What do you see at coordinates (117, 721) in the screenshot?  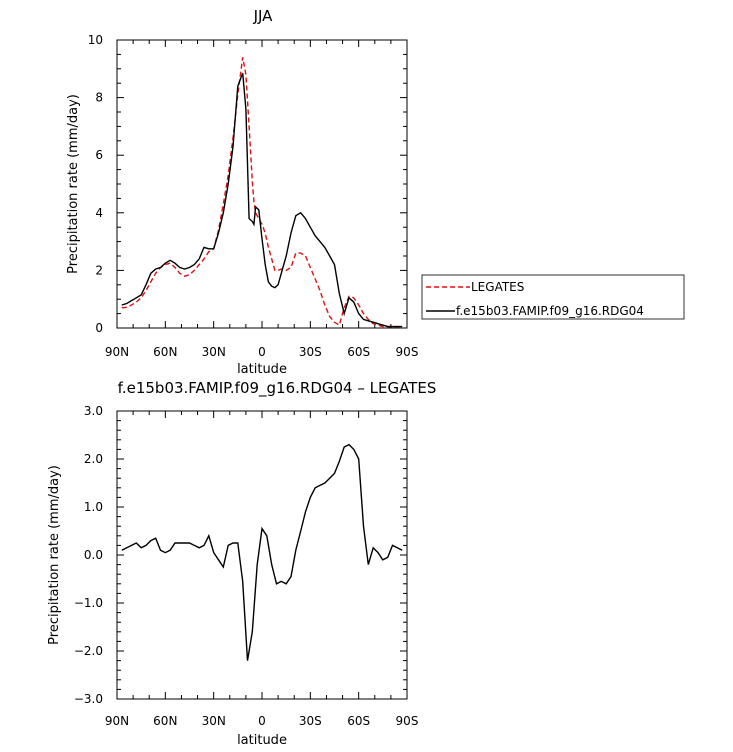 I see `bottom-x-tick-label: 90N` at bounding box center [117, 721].